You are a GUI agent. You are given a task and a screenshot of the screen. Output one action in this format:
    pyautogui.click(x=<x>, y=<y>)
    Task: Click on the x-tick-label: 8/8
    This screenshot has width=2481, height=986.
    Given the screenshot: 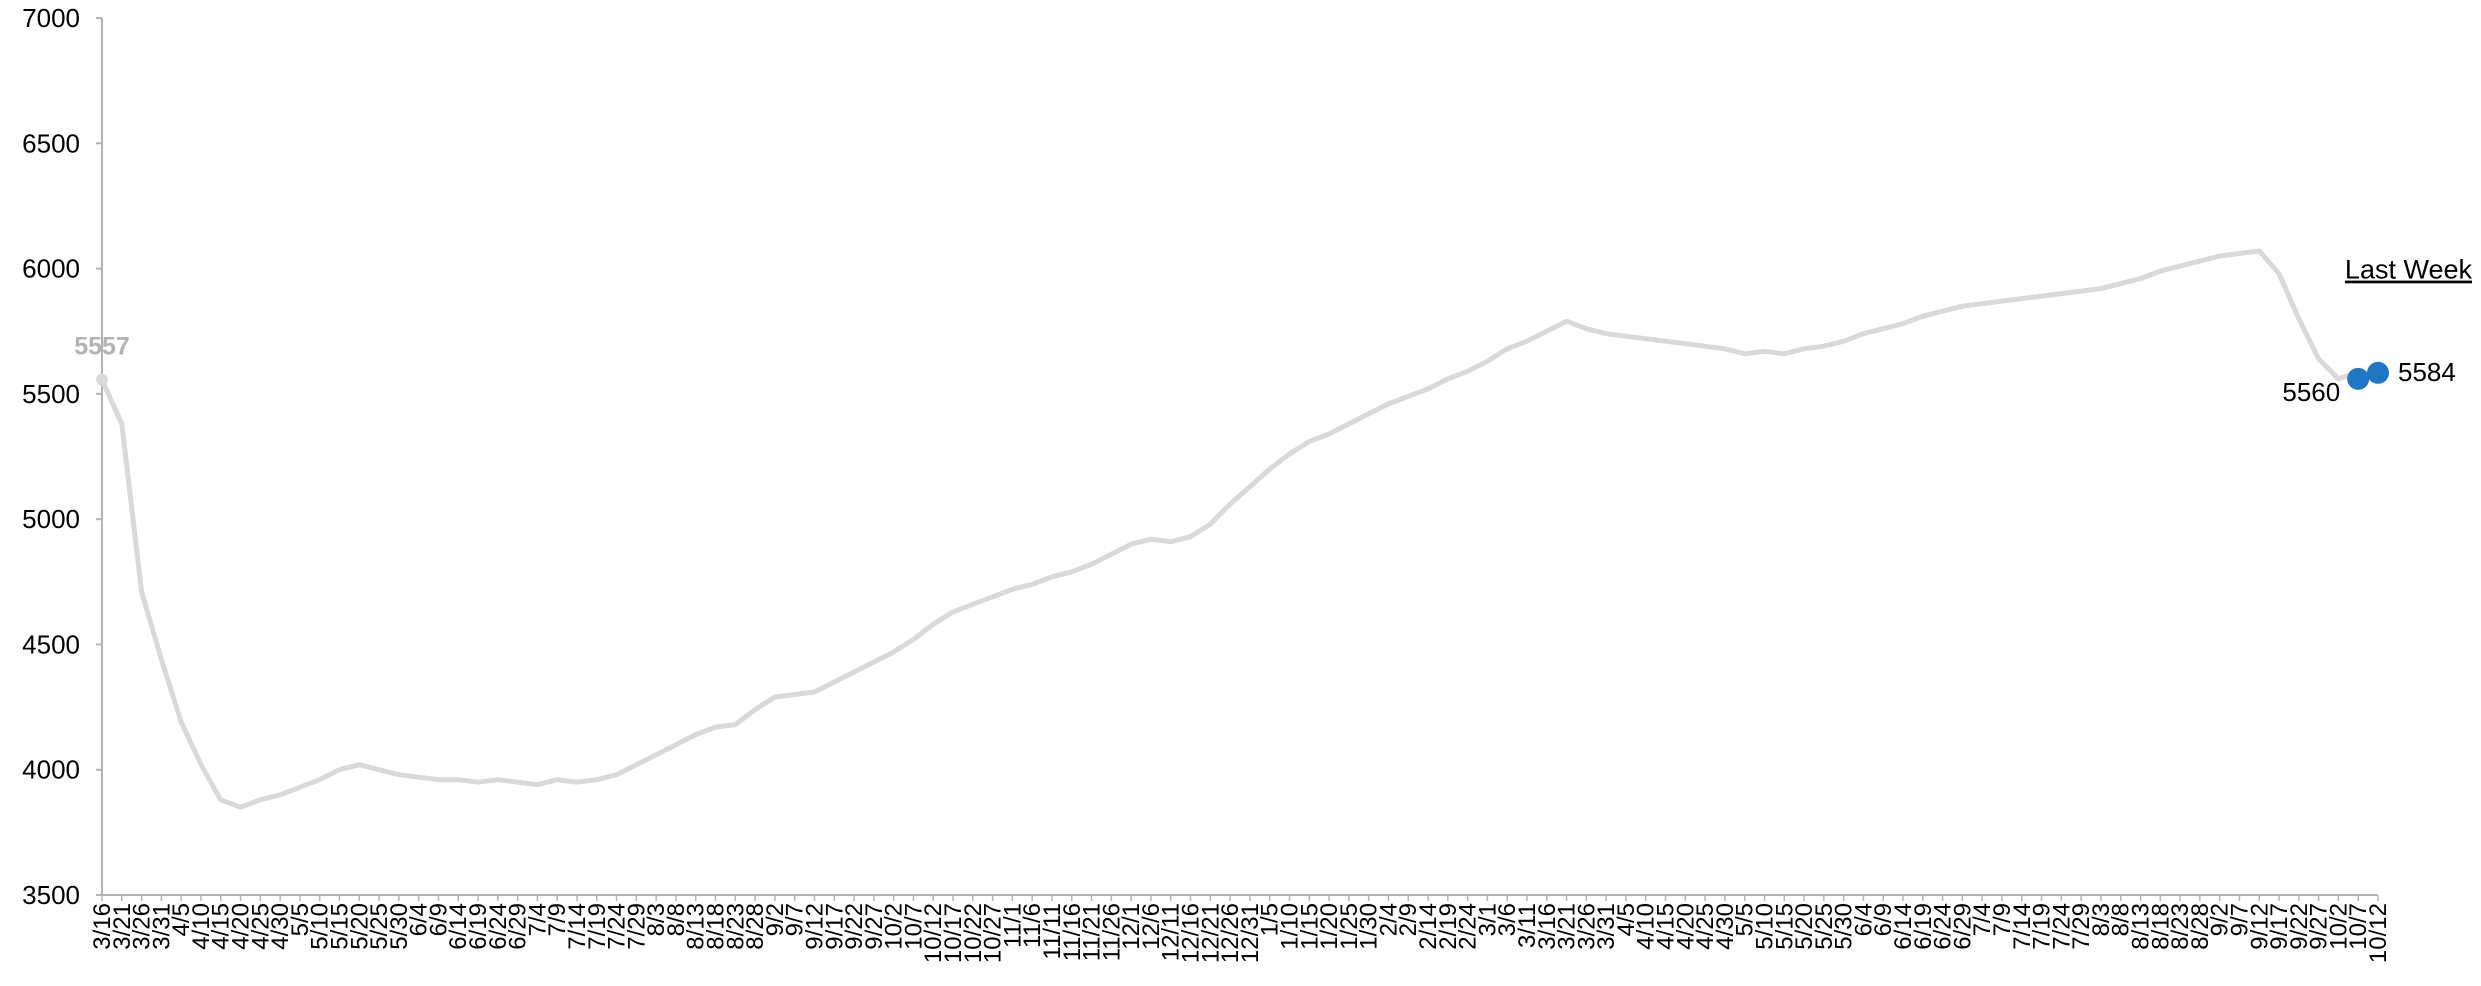 What is the action you would take?
    pyautogui.click(x=676, y=919)
    